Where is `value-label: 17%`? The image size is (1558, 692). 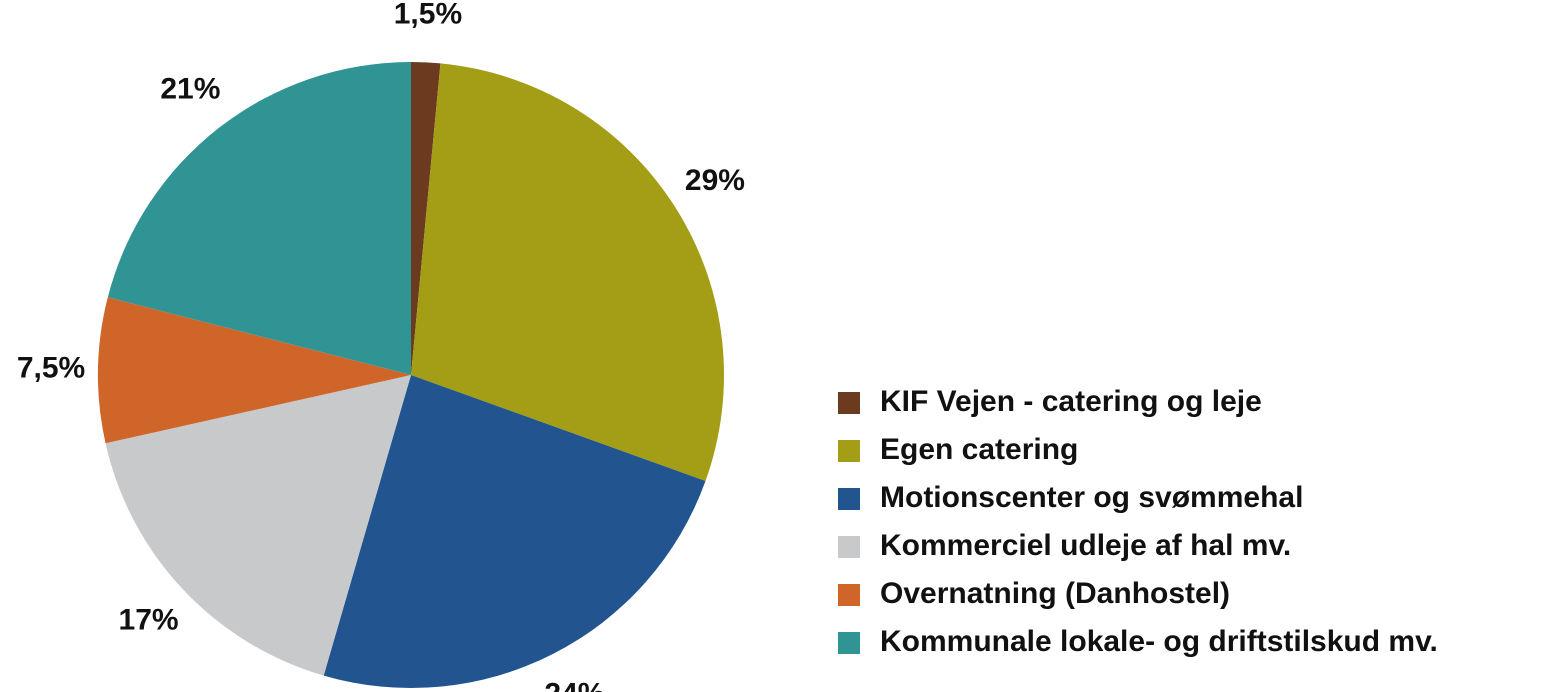
value-label: 17% is located at coordinates (149, 619).